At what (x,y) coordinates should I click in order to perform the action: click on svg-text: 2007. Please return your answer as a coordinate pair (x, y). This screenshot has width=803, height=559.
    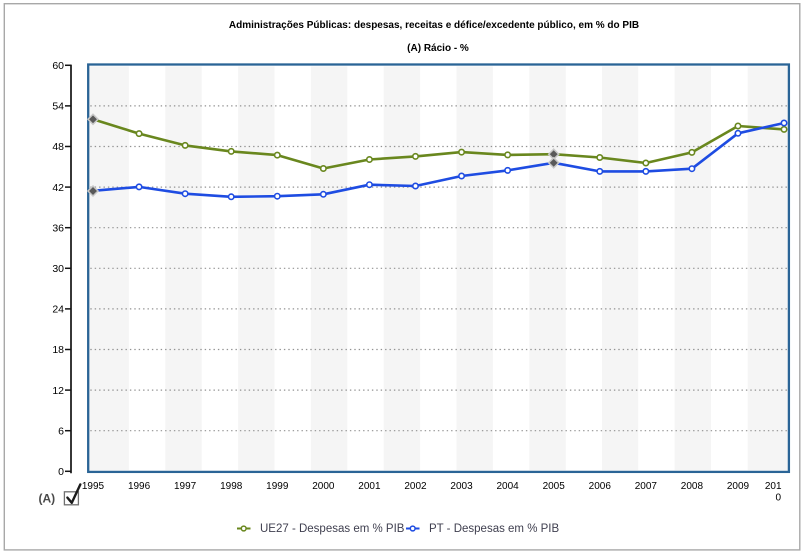
    Looking at the image, I should click on (646, 486).